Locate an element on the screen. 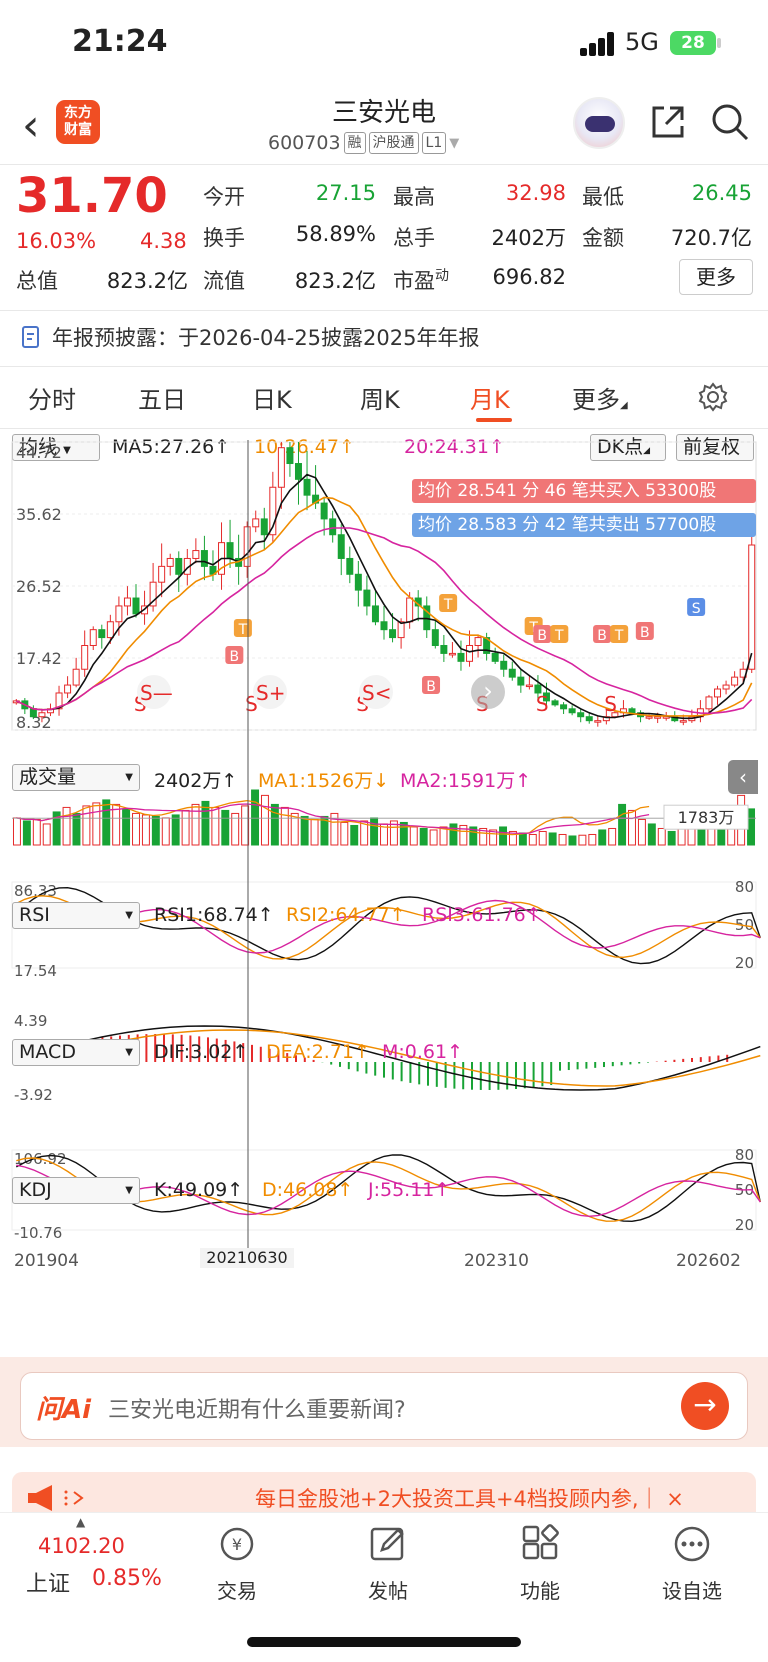 The width and height of the screenshot is (768, 1662). next-arrow-icon: › is located at coordinates (488, 691).